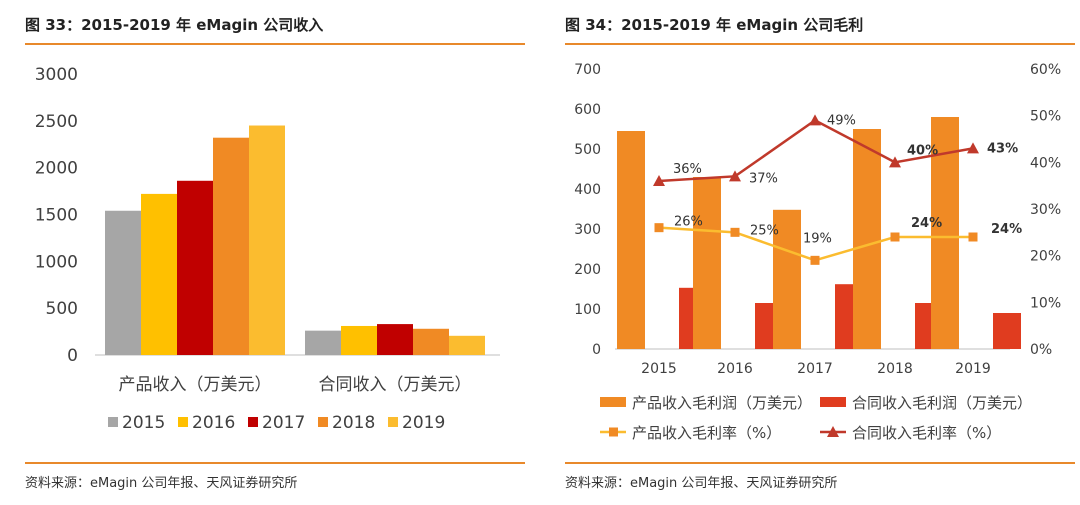 The height and width of the screenshot is (505, 1080). I want to click on legend-label: 2015, so click(143, 423).